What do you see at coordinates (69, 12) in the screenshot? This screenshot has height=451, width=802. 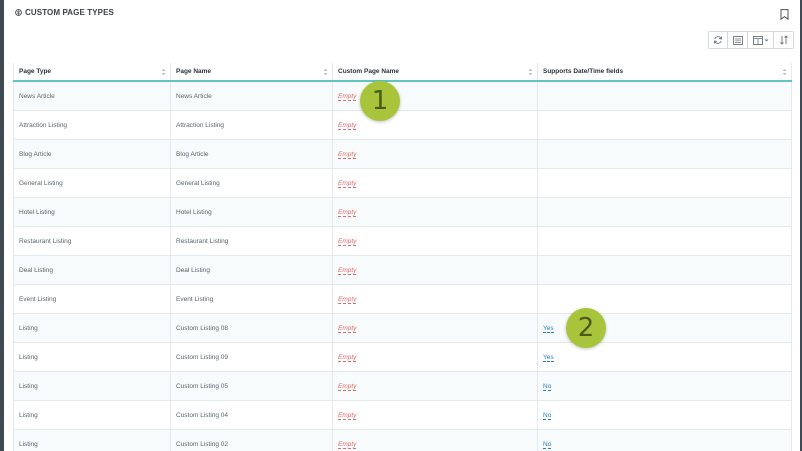 I see `panel-title-text: CUSTOM PAGE TYPES` at bounding box center [69, 12].